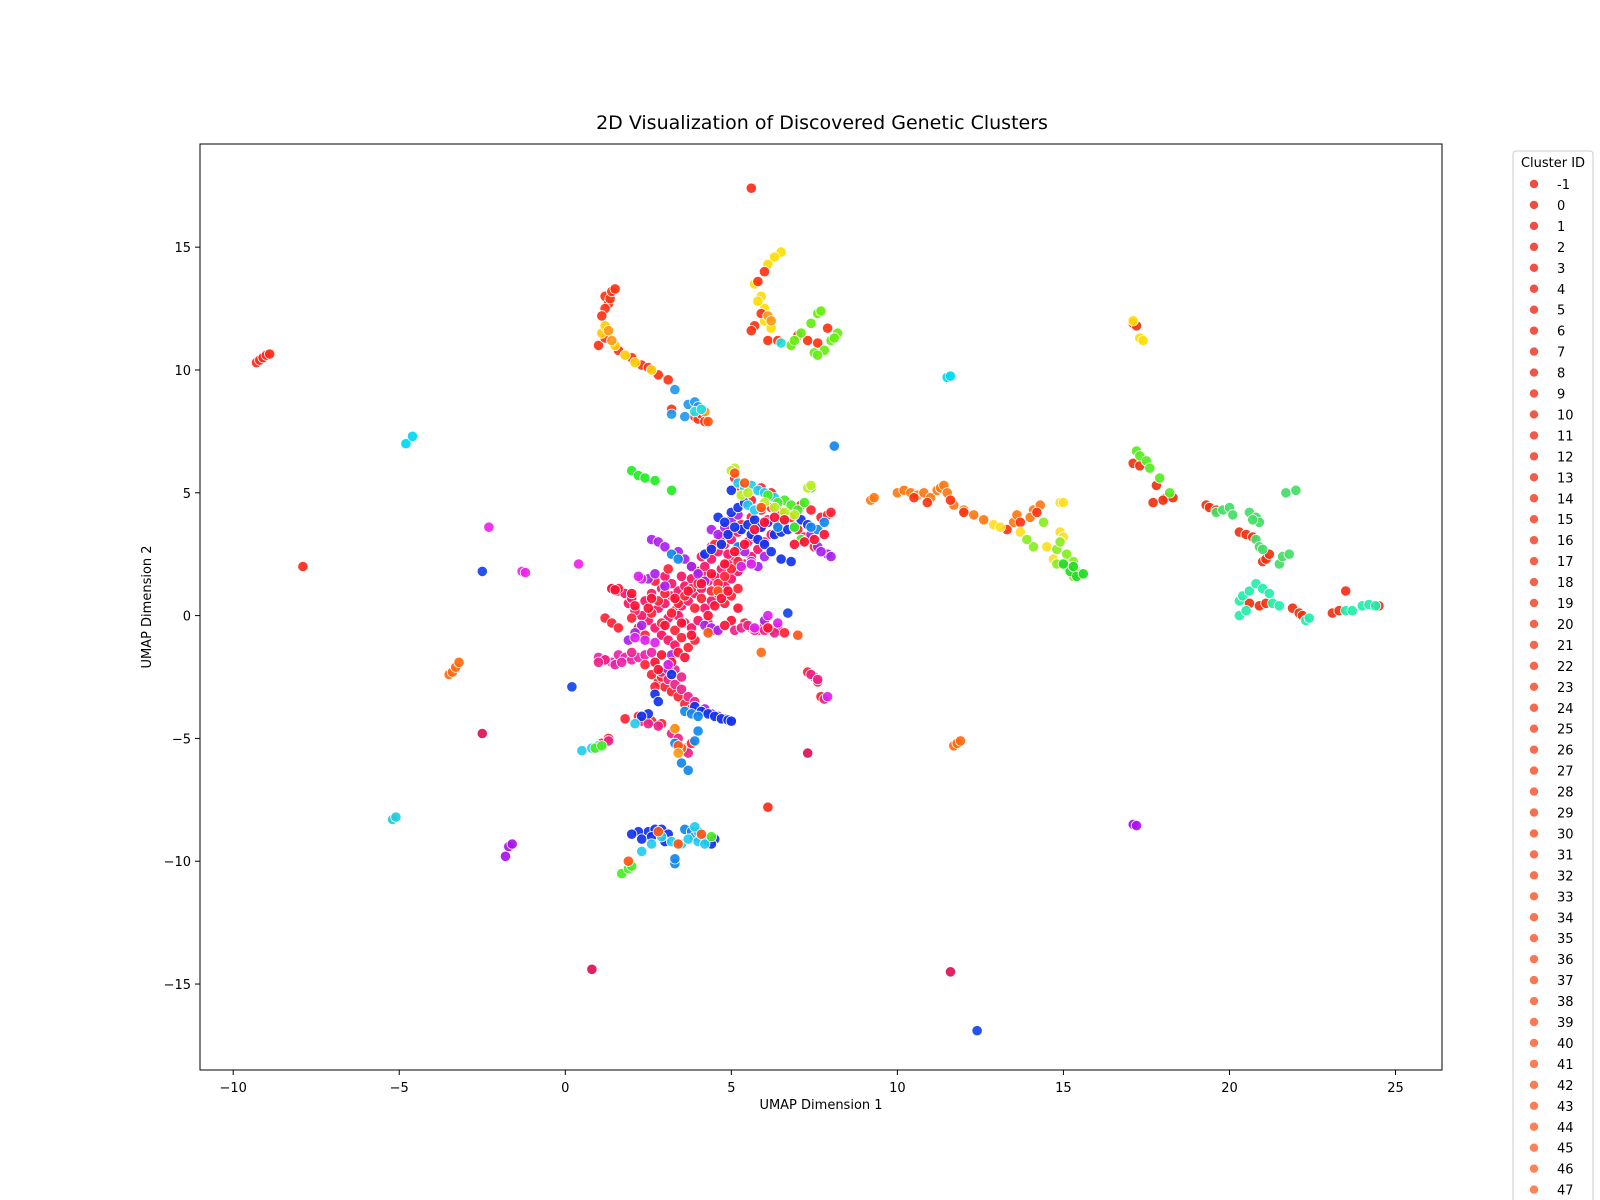 The image size is (1600, 1200). Describe the element at coordinates (897, 1088) in the screenshot. I see `x-tick-label: 10` at that location.